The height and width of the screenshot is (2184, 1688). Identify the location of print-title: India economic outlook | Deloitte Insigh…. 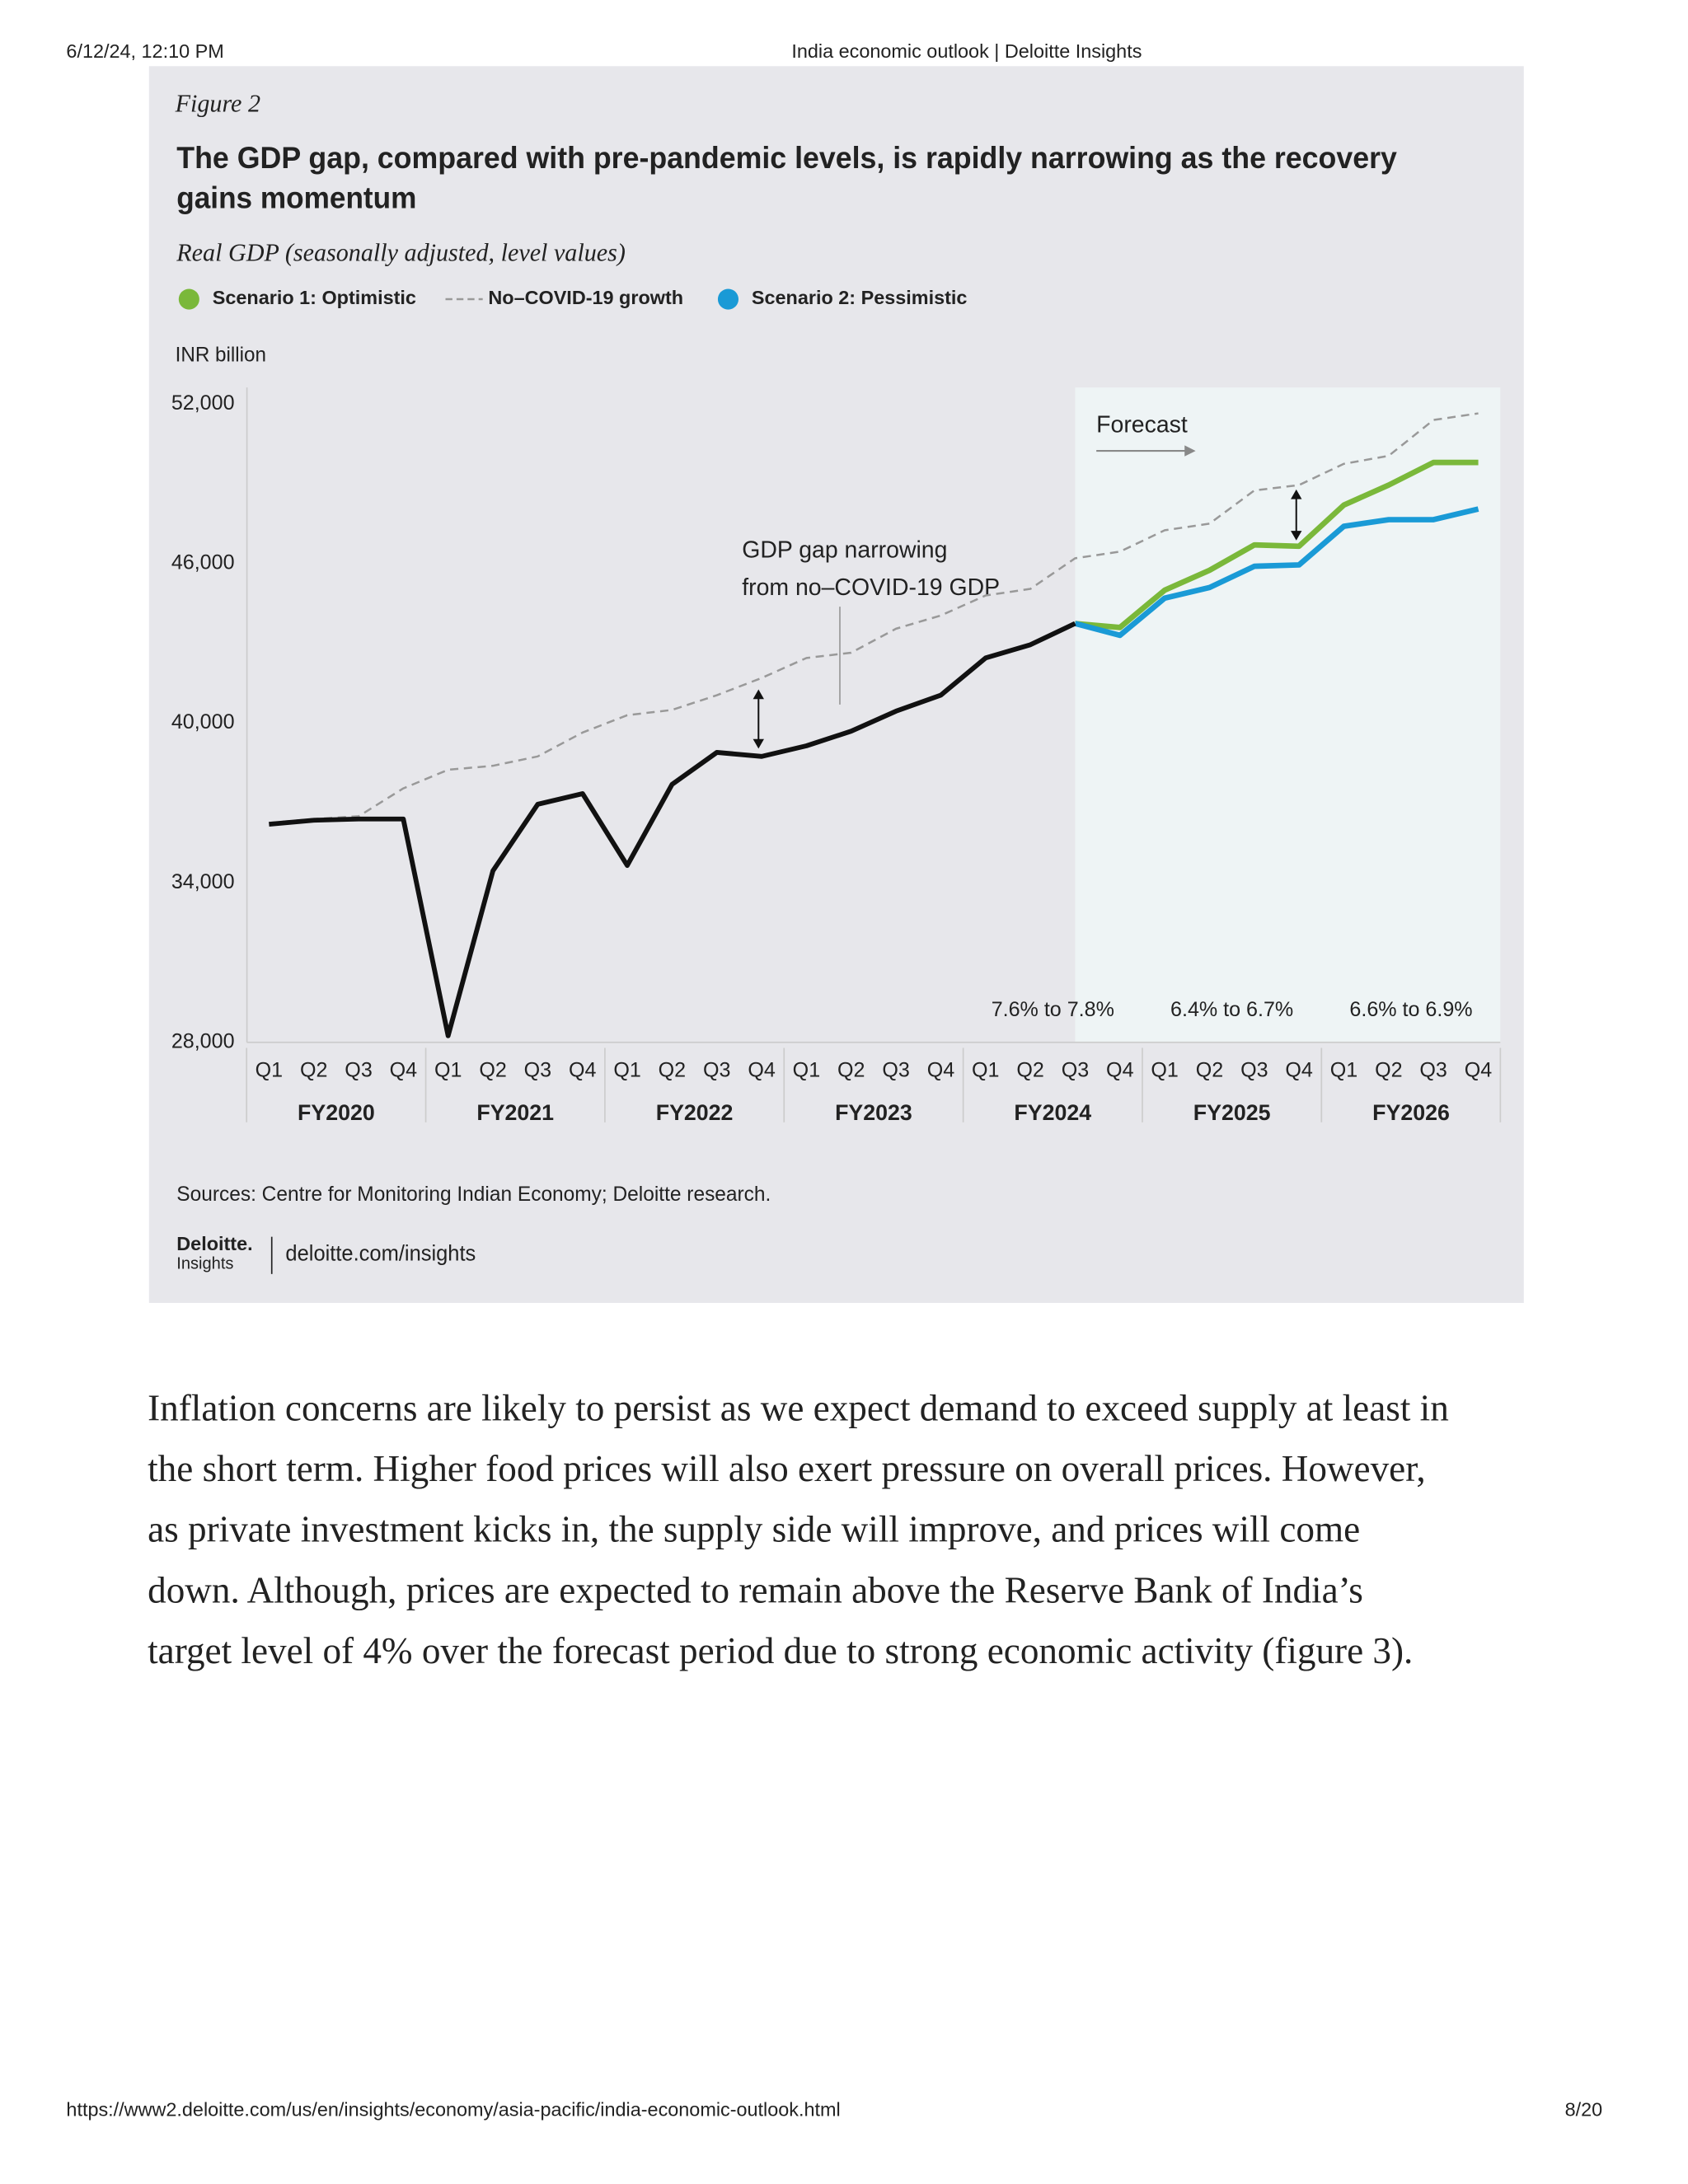
(966, 51).